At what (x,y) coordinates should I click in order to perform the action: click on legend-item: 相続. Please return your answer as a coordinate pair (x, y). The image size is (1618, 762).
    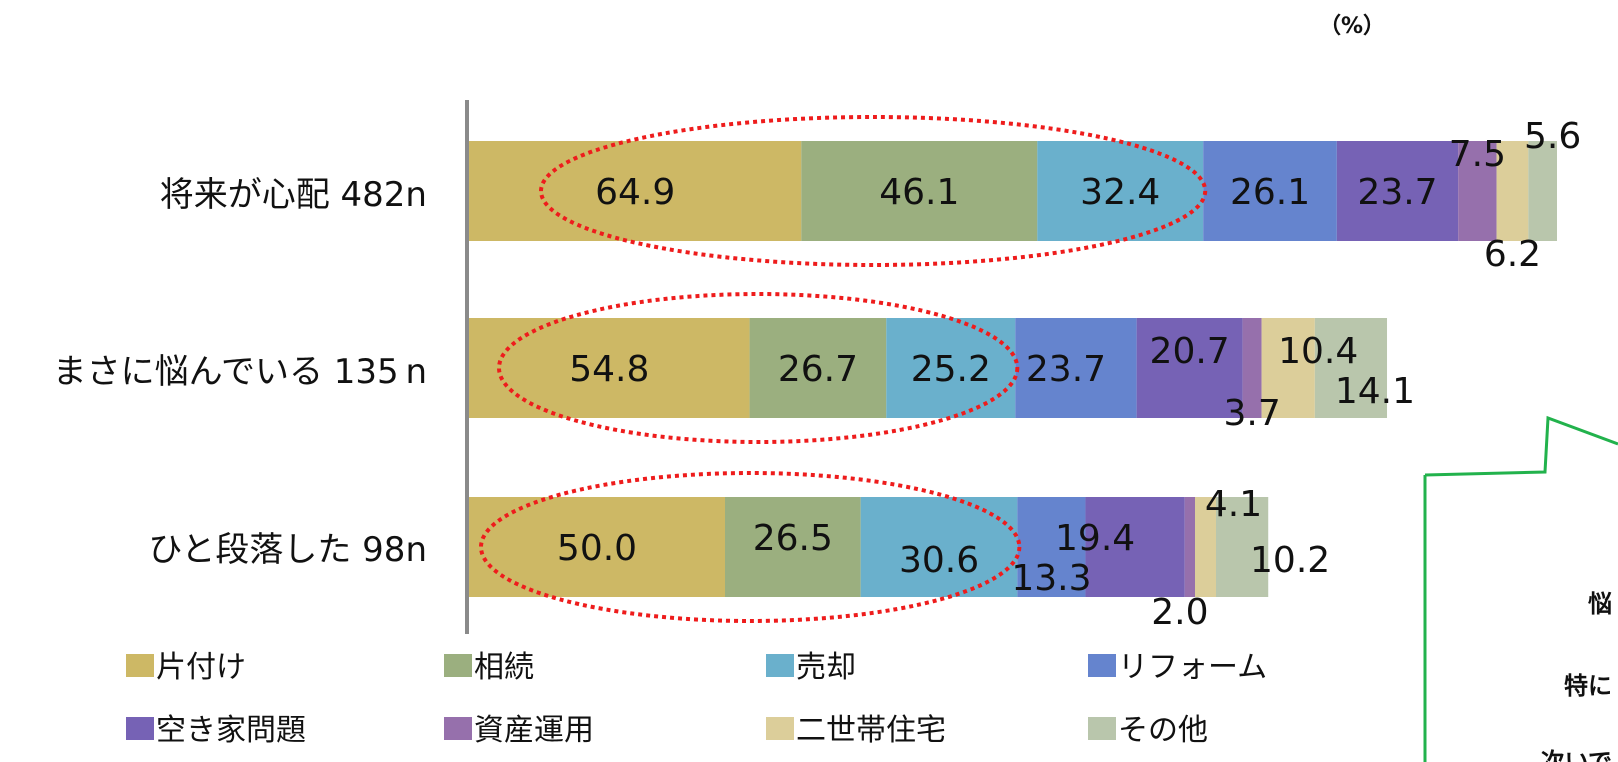
    Looking at the image, I should click on (504, 667).